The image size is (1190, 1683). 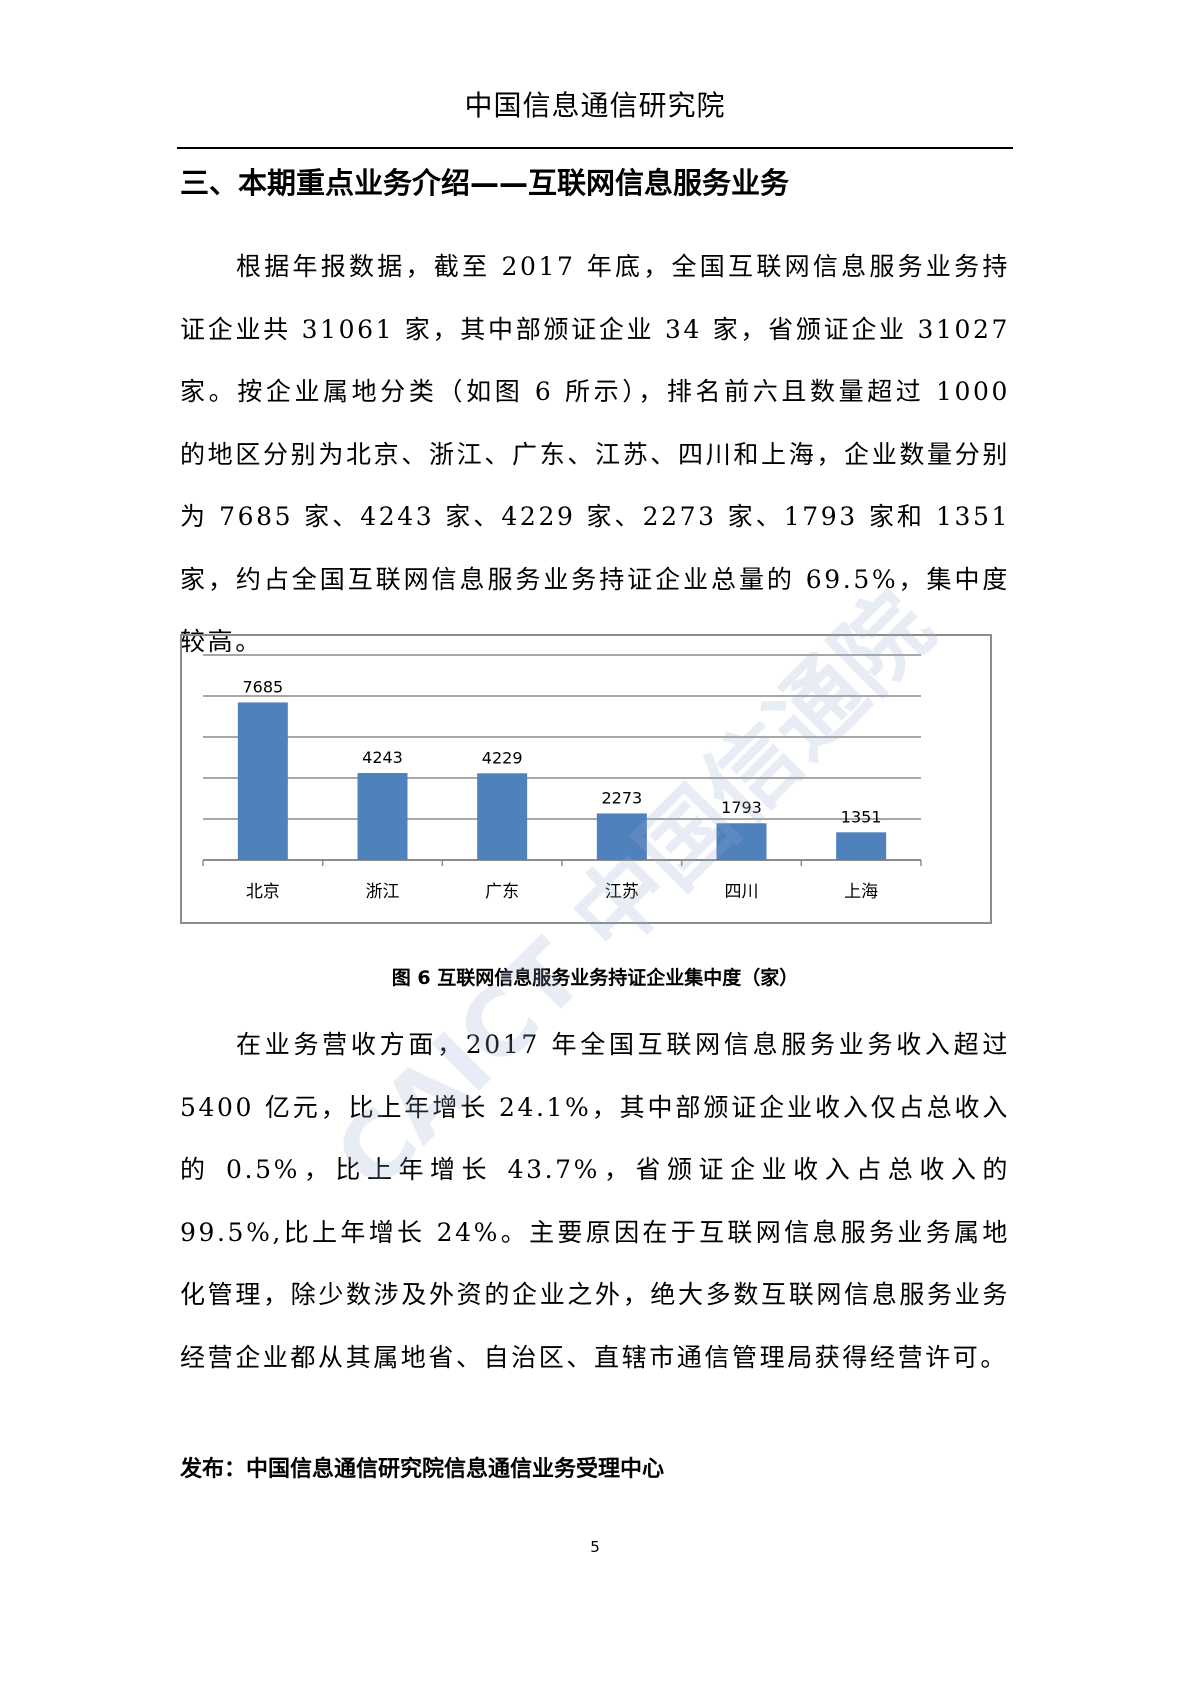 What do you see at coordinates (595, 148) in the screenshot?
I see `header-rule` at bounding box center [595, 148].